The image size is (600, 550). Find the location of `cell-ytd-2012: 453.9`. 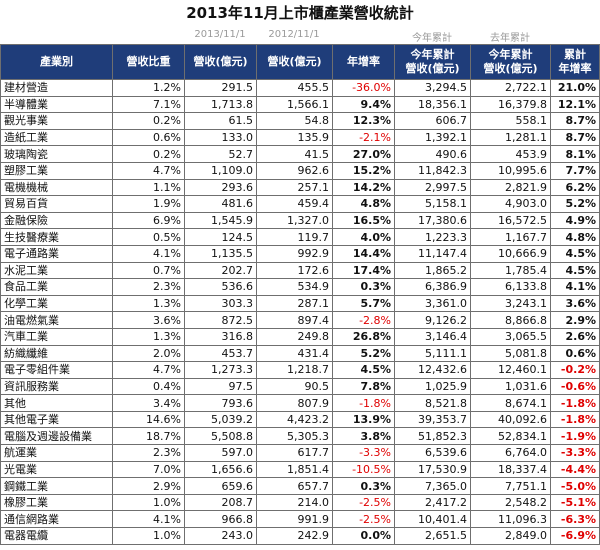

cell-ytd-2012: 453.9 is located at coordinates (510, 154).